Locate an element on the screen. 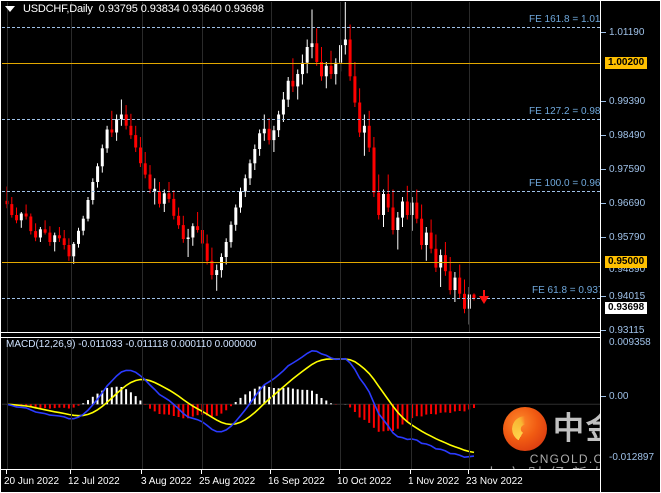 The image size is (661, 493). fib-label-618: FE 61.8 = 0.93747 is located at coordinates (566, 290).